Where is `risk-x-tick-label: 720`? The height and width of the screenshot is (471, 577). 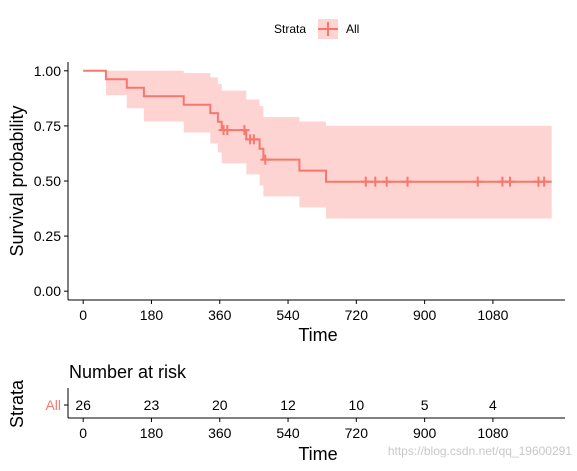 risk-x-tick-label: 720 is located at coordinates (357, 433).